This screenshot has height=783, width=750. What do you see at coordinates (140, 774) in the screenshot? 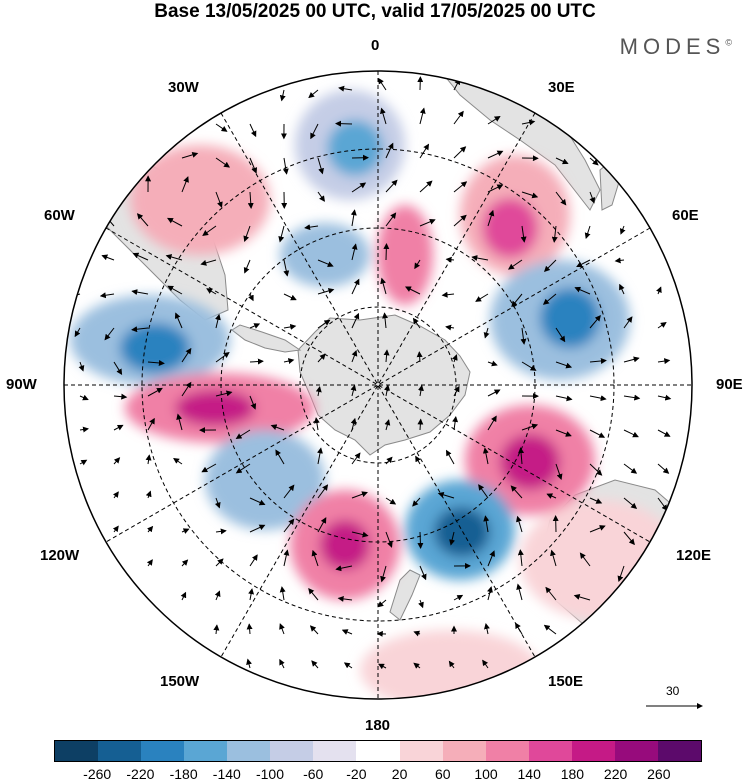
I see `colorbar-tick-label: -220` at bounding box center [140, 774].